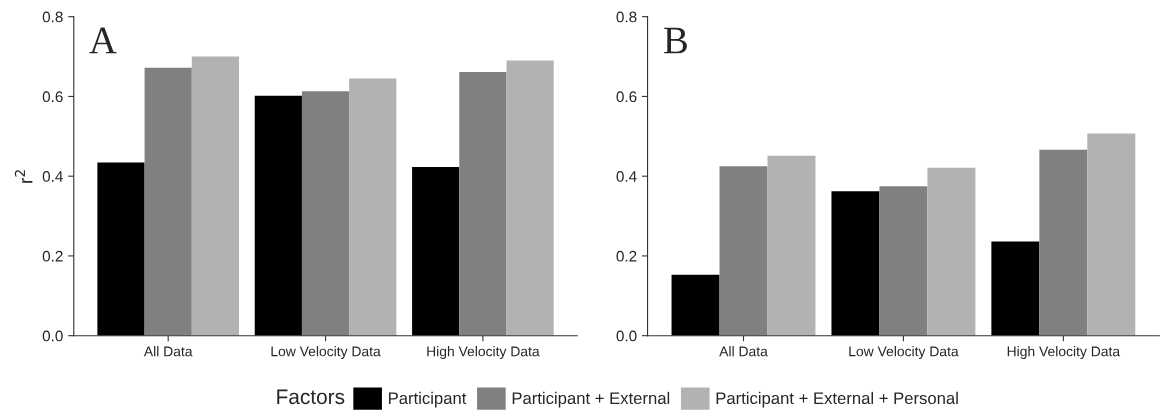  Describe the element at coordinates (311, 397) in the screenshot. I see `legend-title: Factors` at that location.